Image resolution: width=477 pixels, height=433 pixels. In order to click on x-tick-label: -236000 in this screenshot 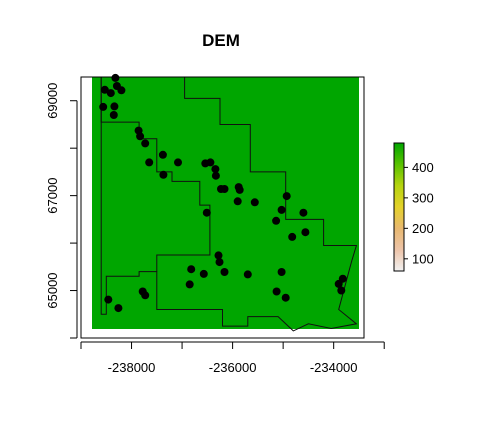, I will do `click(233, 367)`.